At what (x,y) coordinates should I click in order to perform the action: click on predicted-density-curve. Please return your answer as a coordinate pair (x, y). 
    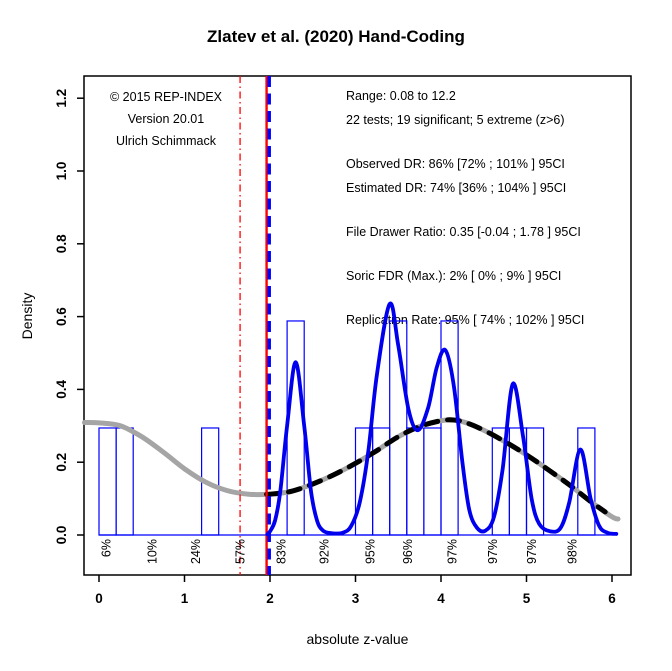
    Looking at the image, I should click on (351, 469).